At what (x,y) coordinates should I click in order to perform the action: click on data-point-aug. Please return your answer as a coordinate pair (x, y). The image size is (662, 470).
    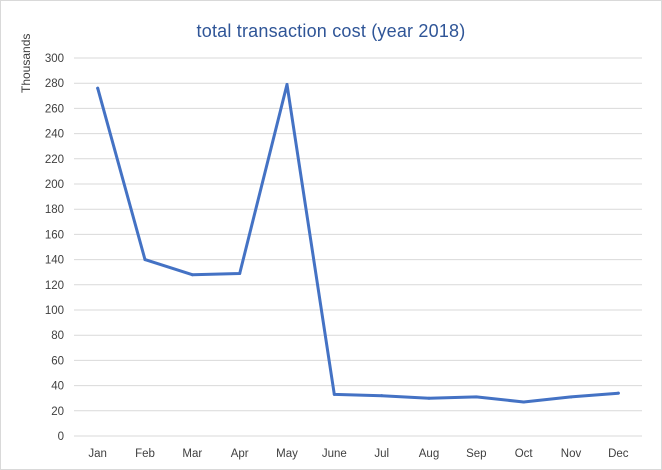
    Looking at the image, I should click on (429, 398).